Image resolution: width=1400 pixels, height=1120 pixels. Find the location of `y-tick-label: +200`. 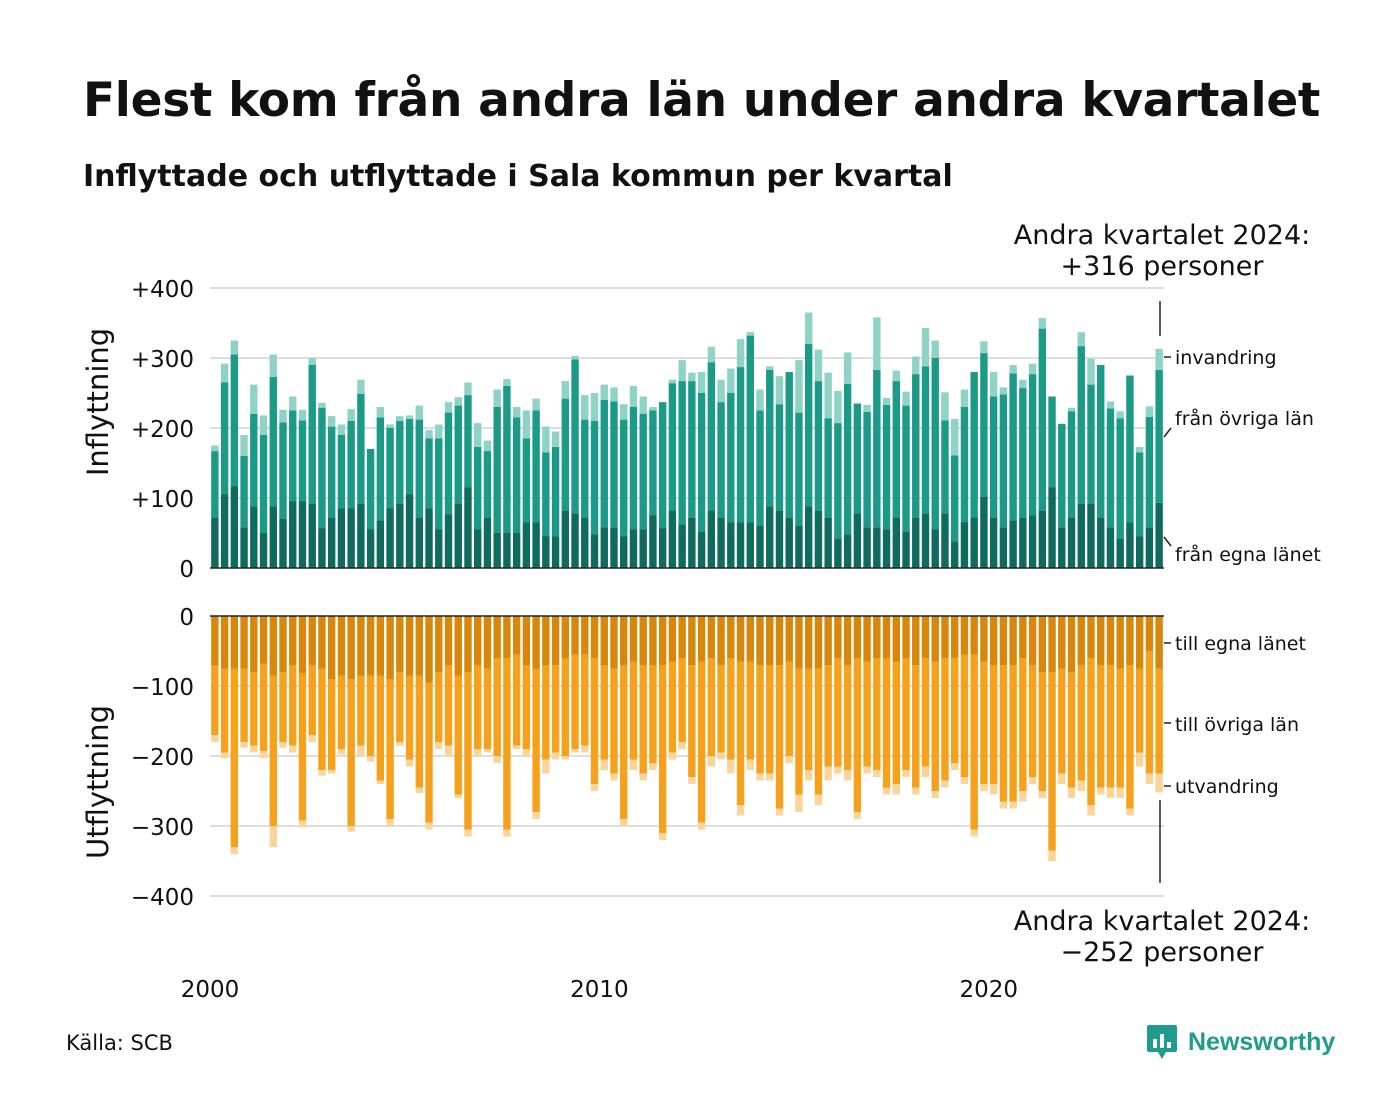

y-tick-label: +200 is located at coordinates (162, 430).